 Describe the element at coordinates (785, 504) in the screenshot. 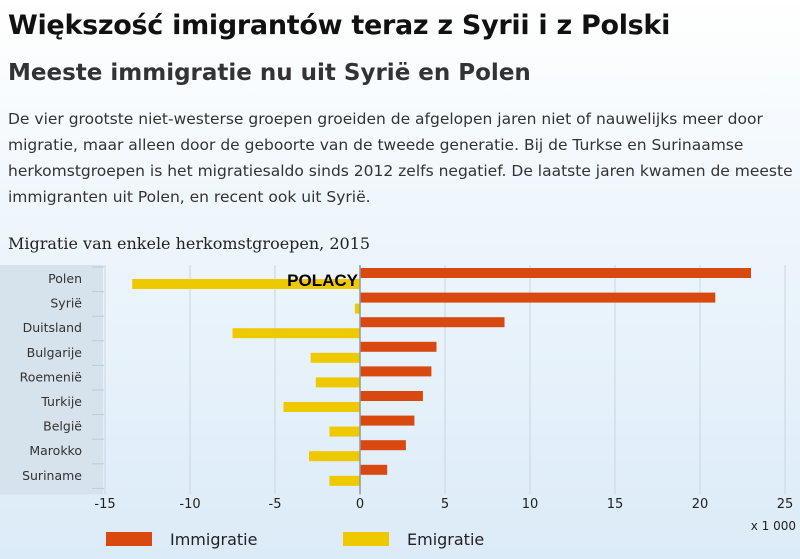

I see `x-tick-label: 25` at that location.